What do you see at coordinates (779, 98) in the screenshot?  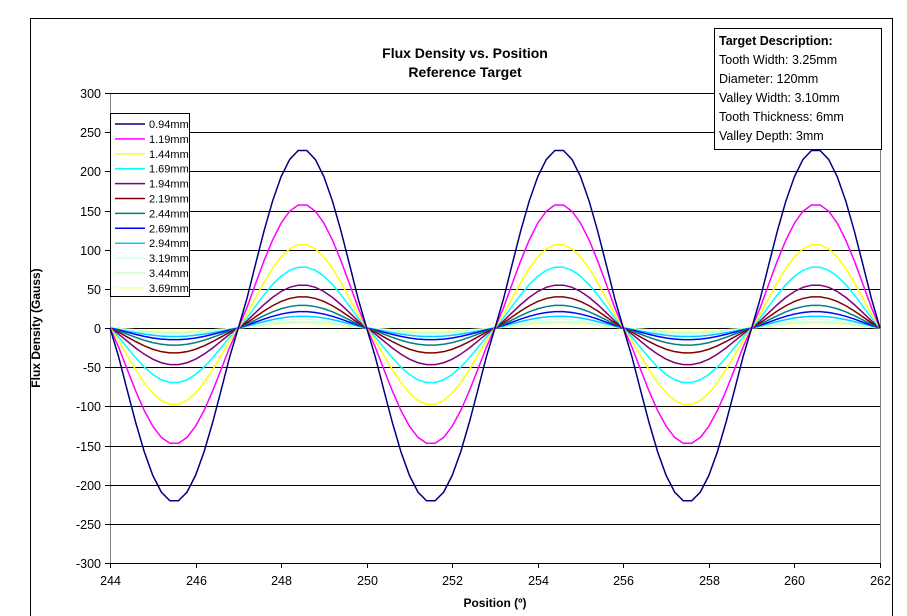 I see `target-line-valley-width: Valley Width: 3.10mm` at bounding box center [779, 98].